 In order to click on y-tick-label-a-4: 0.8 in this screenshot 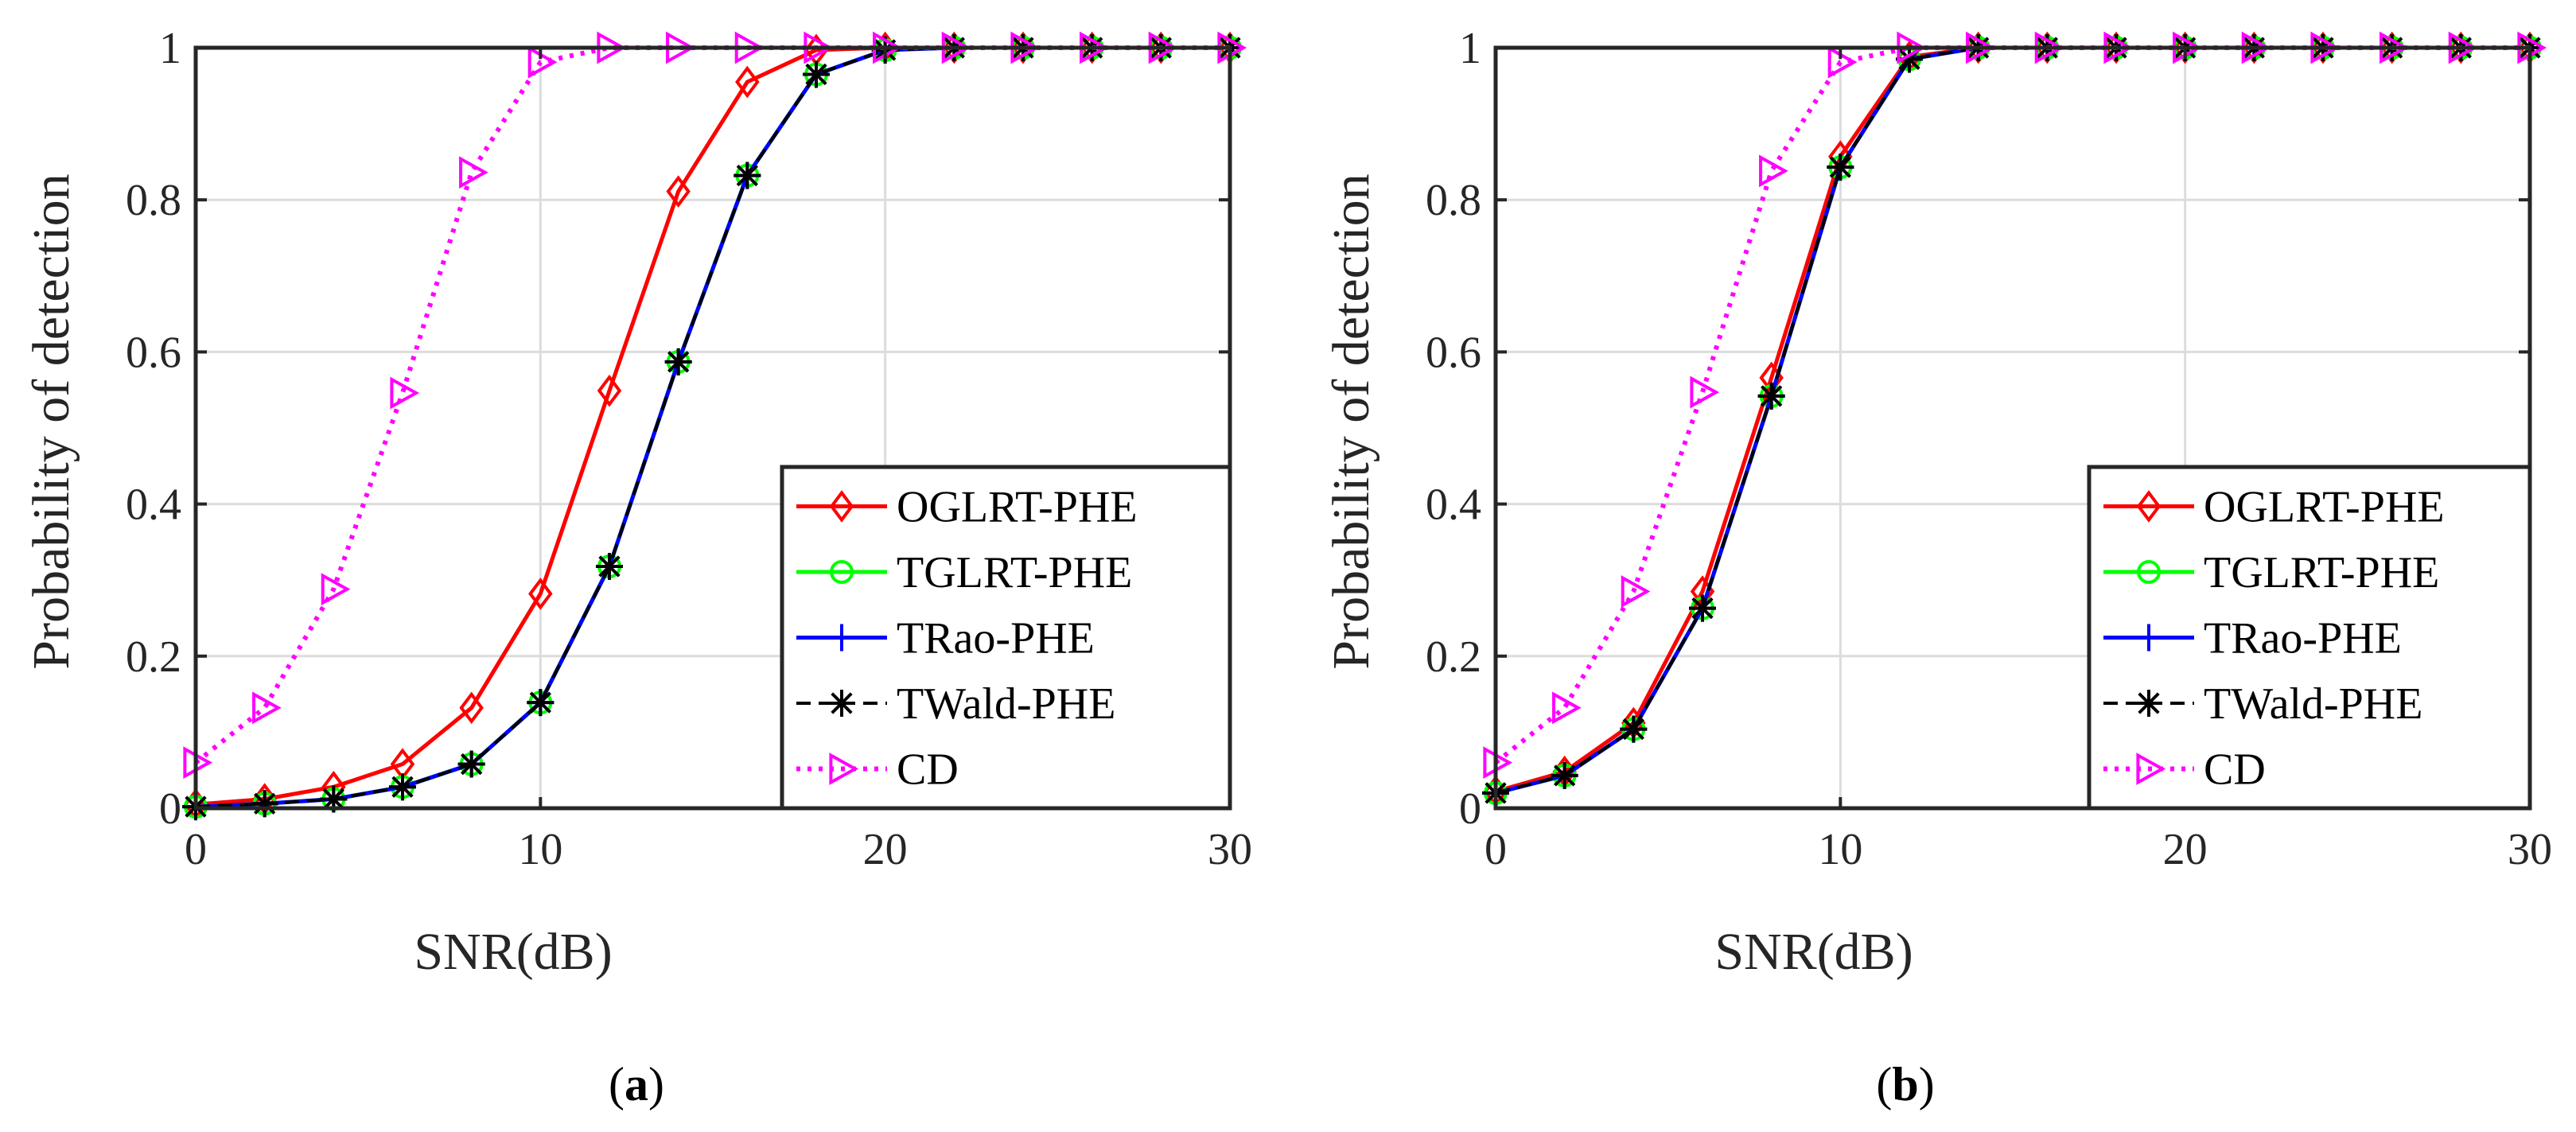, I will do `click(154, 200)`.